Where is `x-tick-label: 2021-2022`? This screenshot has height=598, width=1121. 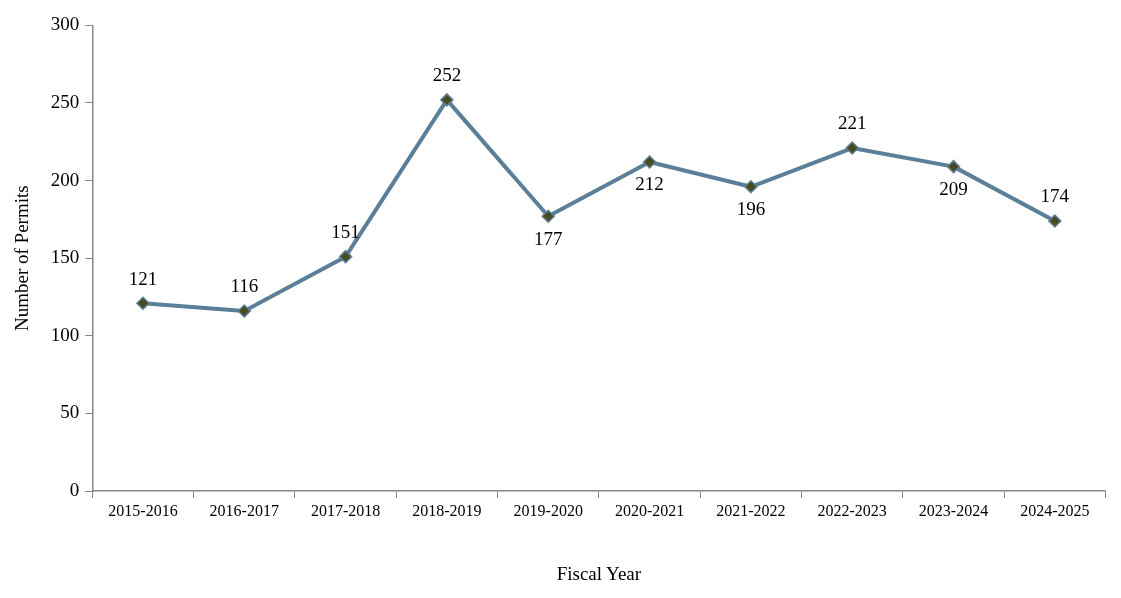 x-tick-label: 2021-2022 is located at coordinates (751, 510).